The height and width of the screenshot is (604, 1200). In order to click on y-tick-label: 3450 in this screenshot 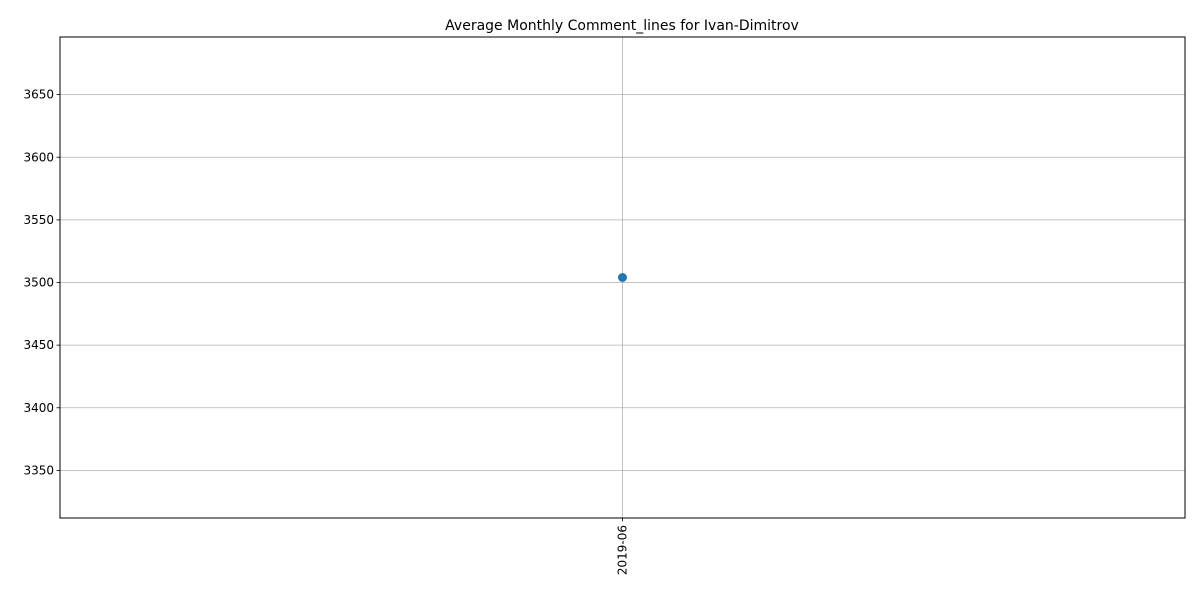, I will do `click(38, 345)`.